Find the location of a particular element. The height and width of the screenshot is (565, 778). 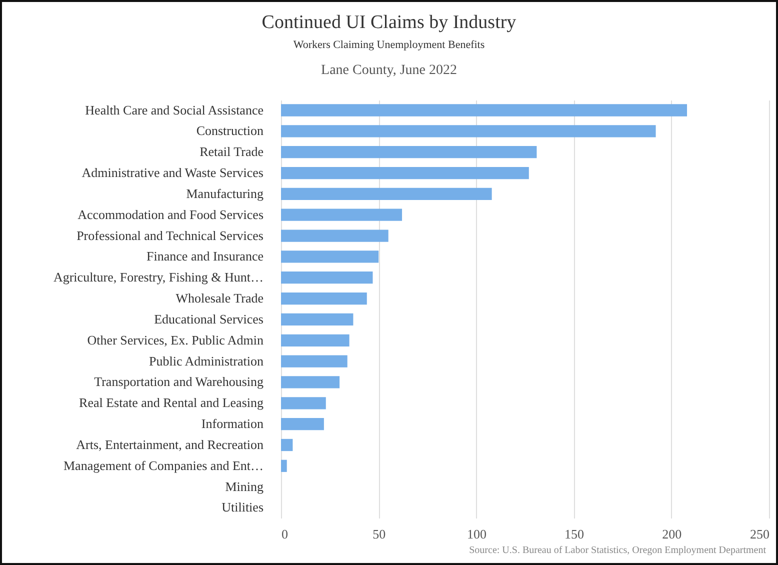

x-tick-label: 100 is located at coordinates (476, 534).